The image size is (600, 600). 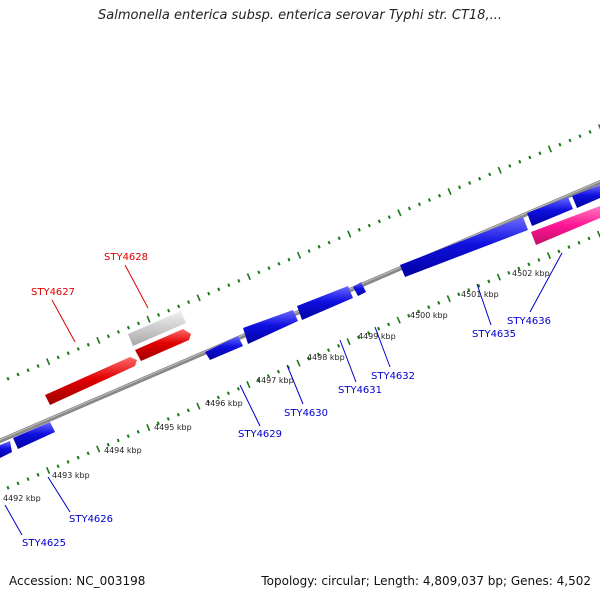 What do you see at coordinates (546, 282) in the screenshot?
I see `leader-sty4636` at bounding box center [546, 282].